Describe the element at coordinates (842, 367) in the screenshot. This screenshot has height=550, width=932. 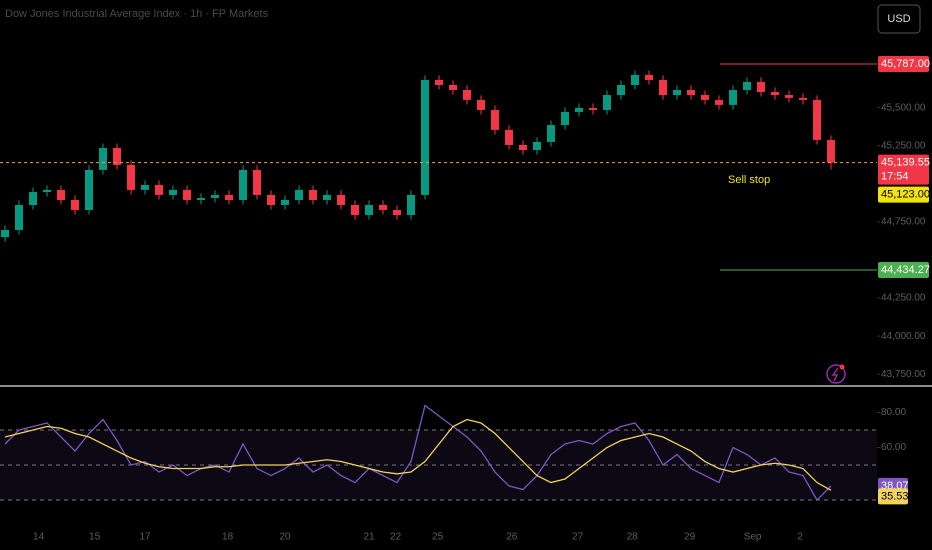
I see `alert-dot` at that location.